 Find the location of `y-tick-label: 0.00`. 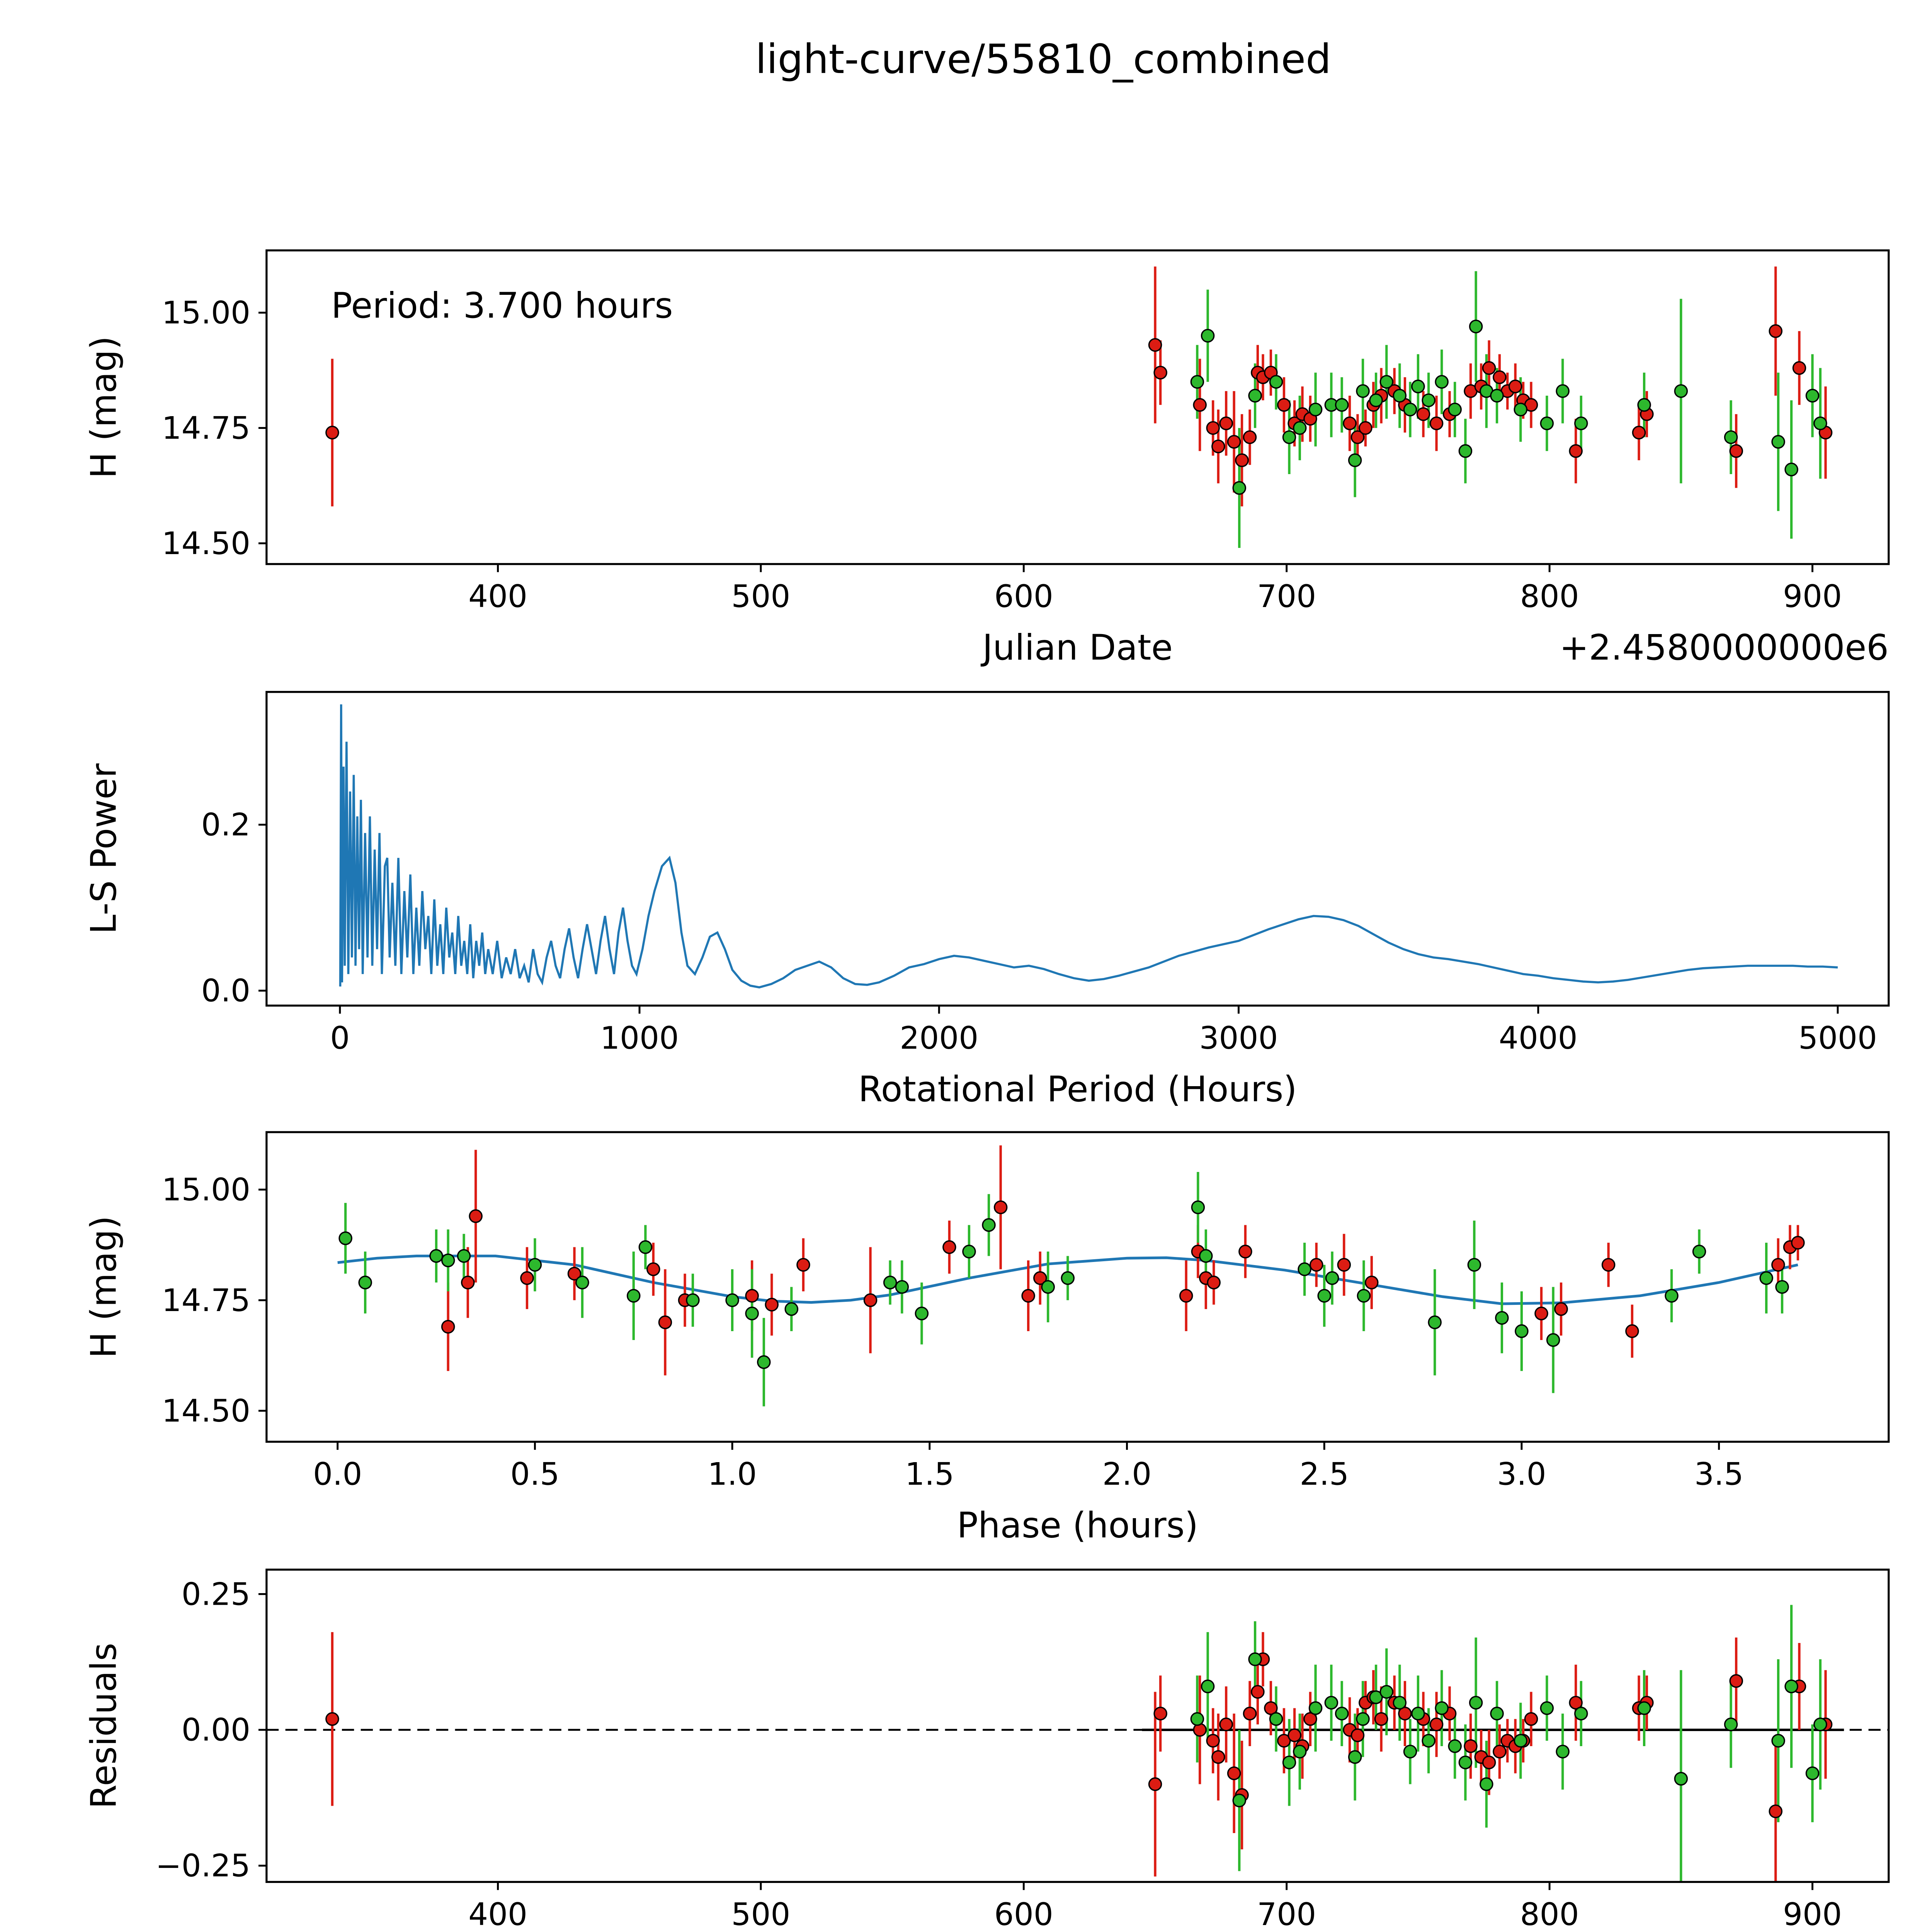

y-tick-label: 0.00 is located at coordinates (216, 1730).